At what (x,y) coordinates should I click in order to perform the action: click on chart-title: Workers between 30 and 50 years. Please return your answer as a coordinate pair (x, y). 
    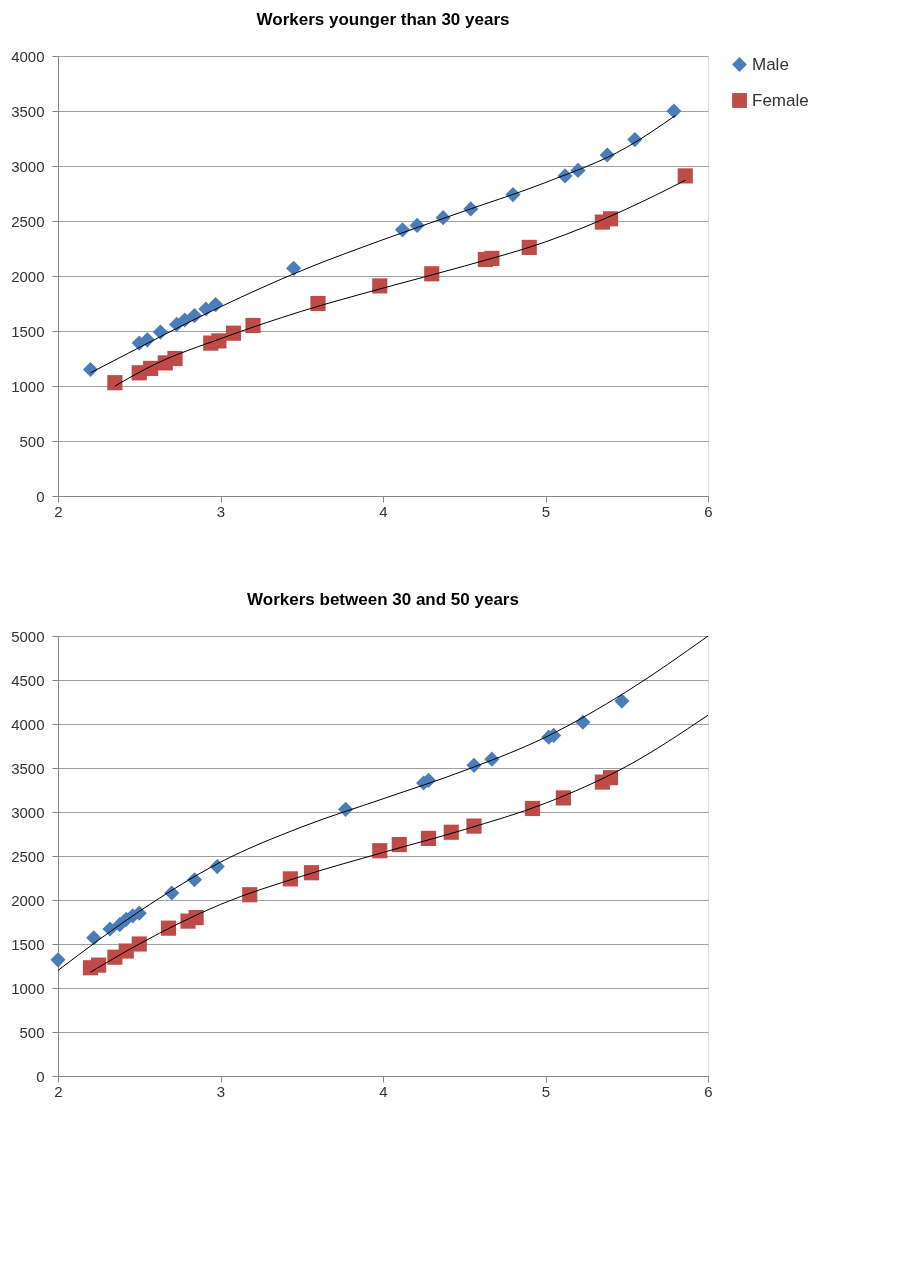
    Looking at the image, I should click on (383, 599).